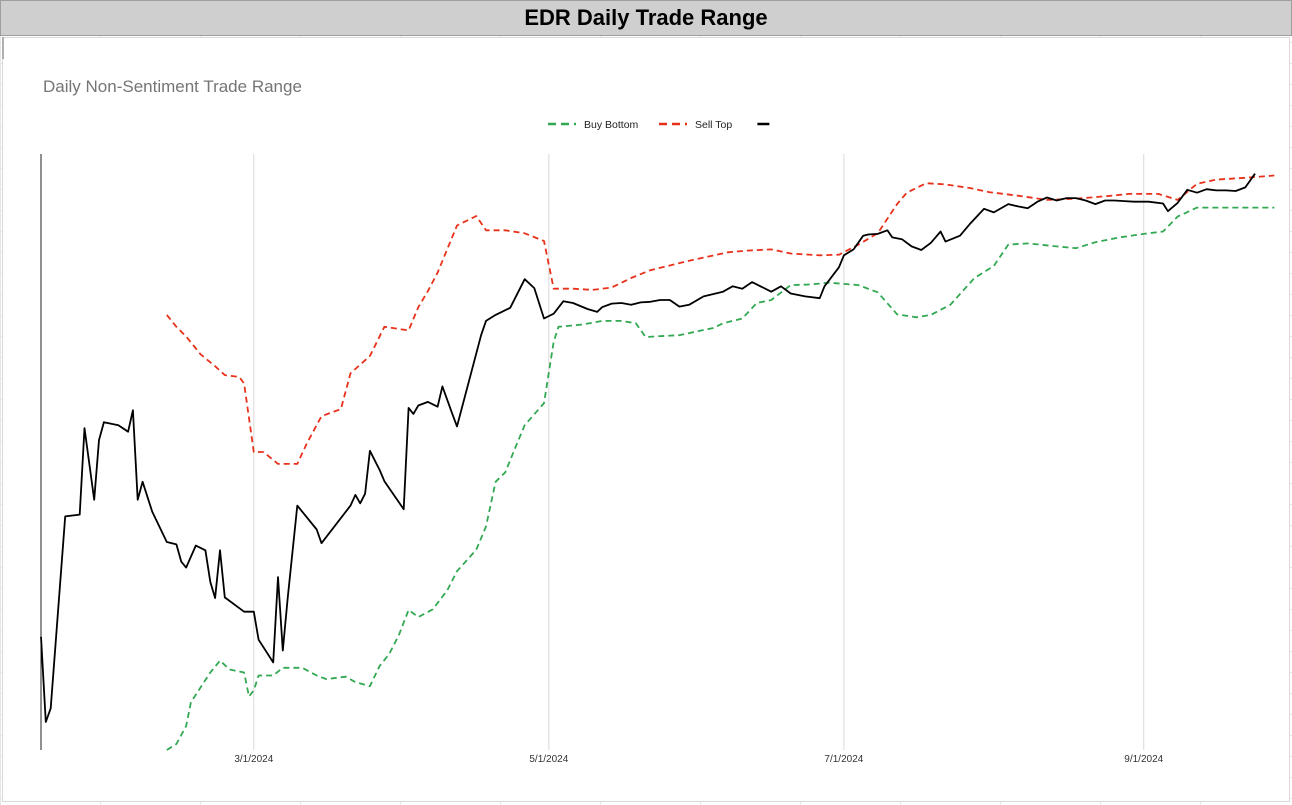  I want to click on x-tick-label: 5/1/2024, so click(548, 759).